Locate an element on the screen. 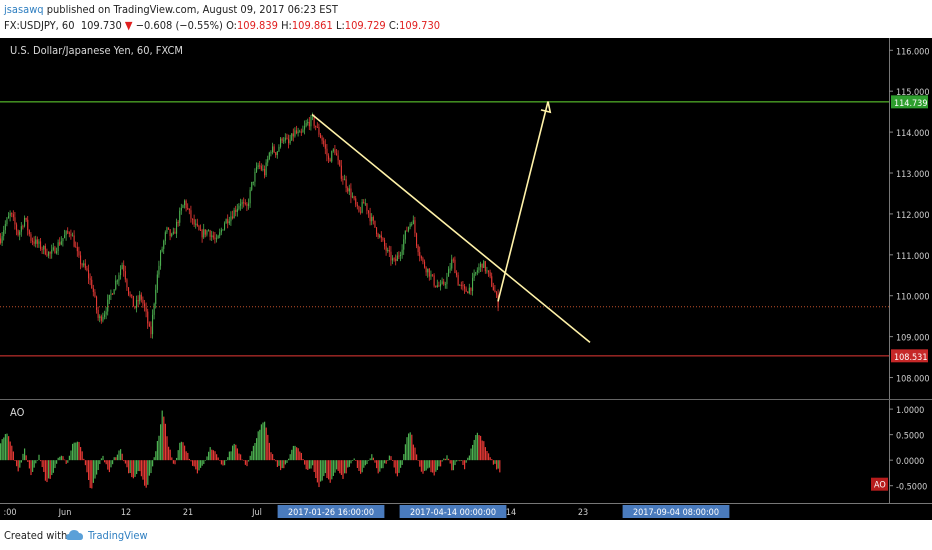 The height and width of the screenshot is (550, 932). time-tick-label: 21 is located at coordinates (188, 513).